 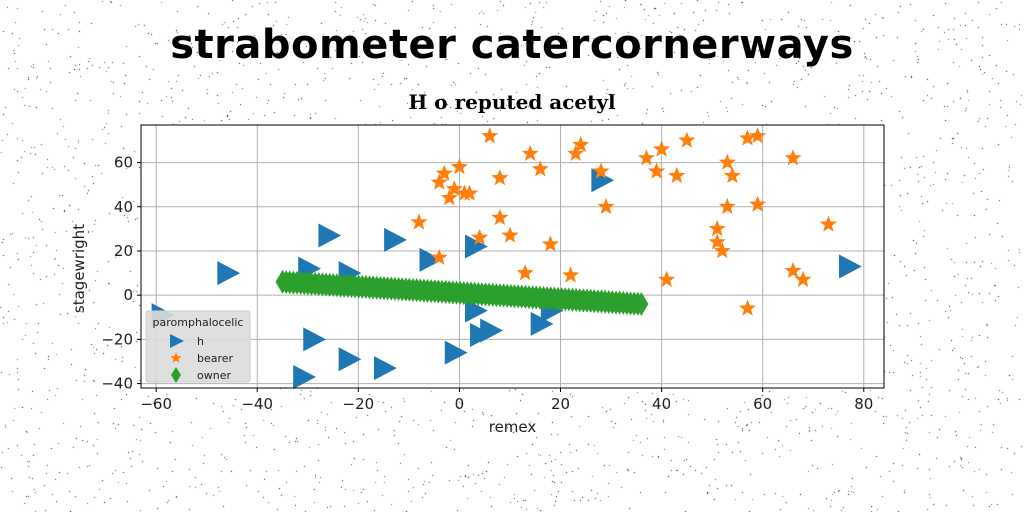 What do you see at coordinates (123, 251) in the screenshot?
I see `y-tick-label: 20` at bounding box center [123, 251].